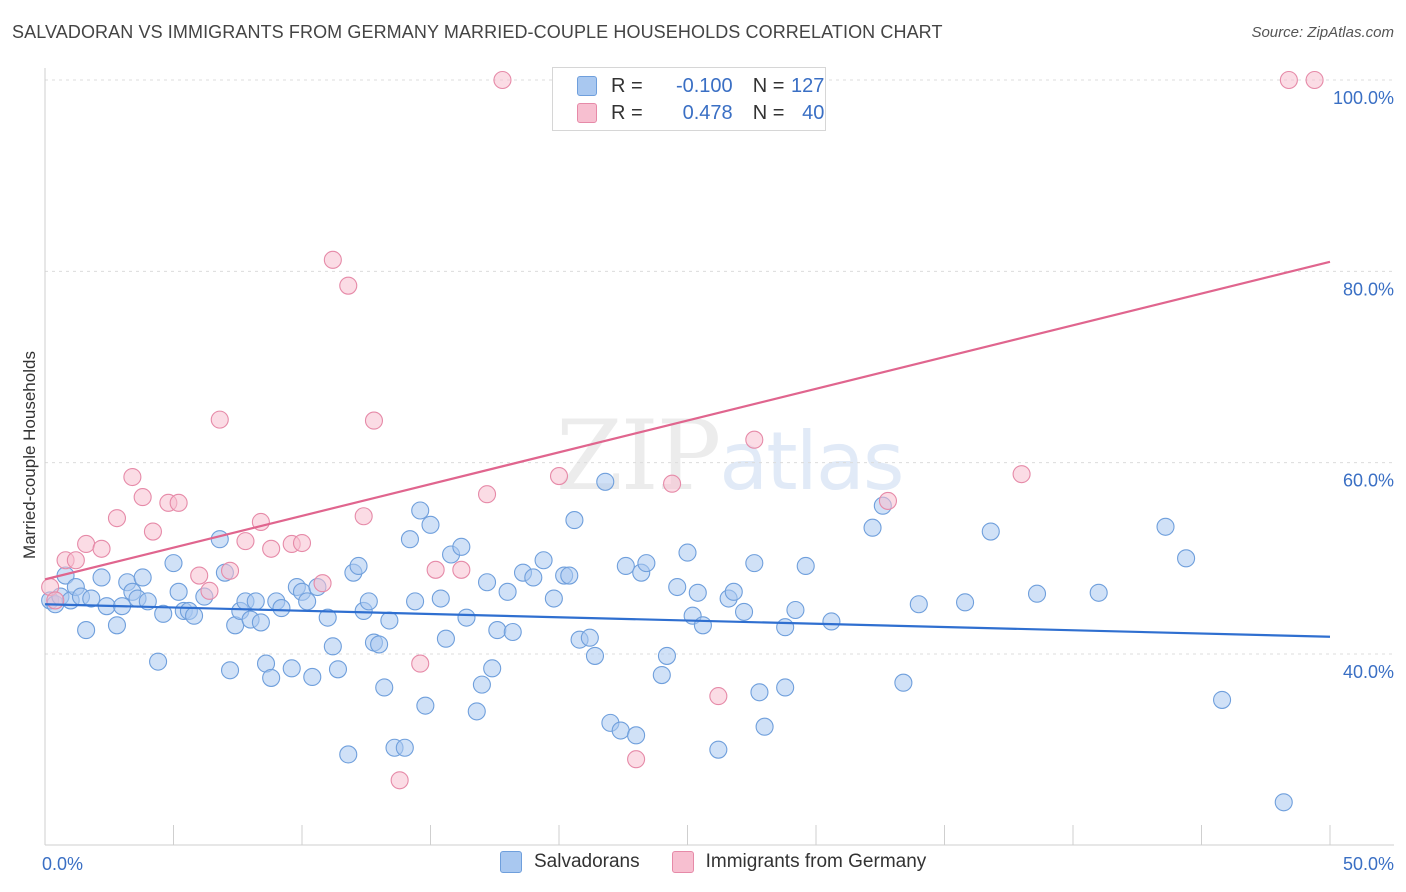 This screenshot has height=892, width=1406. Describe the element at coordinates (62, 864) in the screenshot. I see `x-tick-label: 0.0%` at that location.